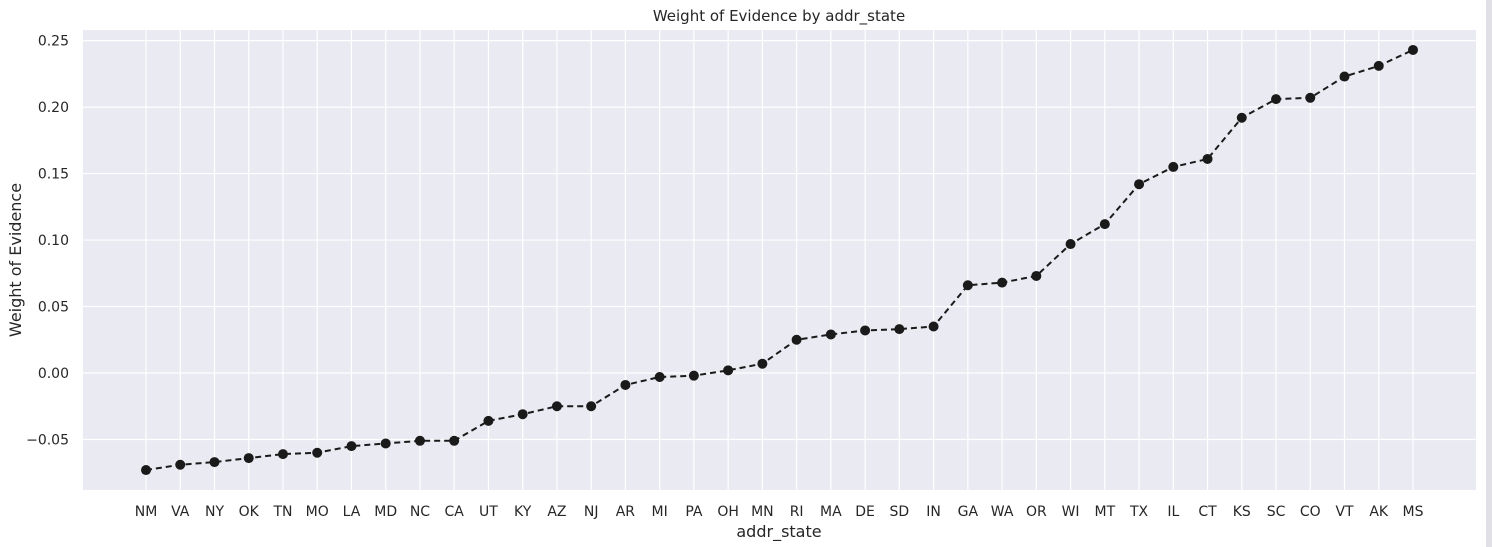  Describe the element at coordinates (282, 454) in the screenshot. I see `data-point-tn` at that location.